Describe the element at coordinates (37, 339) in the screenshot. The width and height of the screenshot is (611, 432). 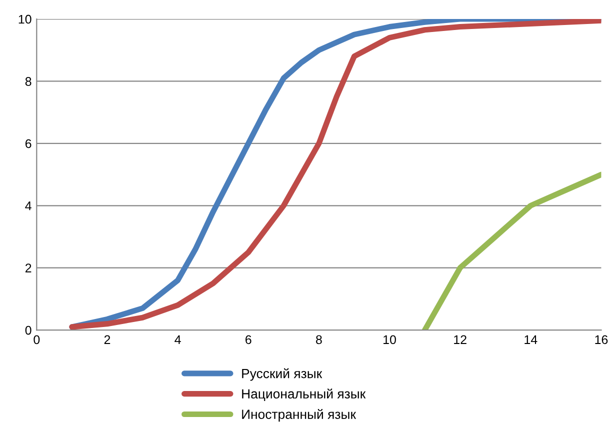
I see `x-tick-label: 0` at that location.